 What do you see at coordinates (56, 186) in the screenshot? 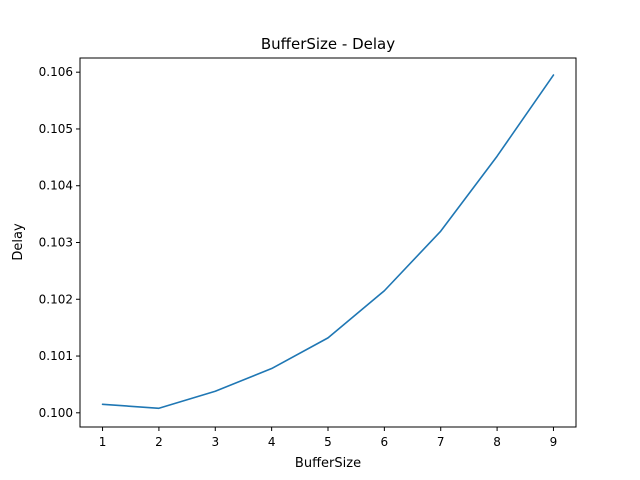
I see `y-tick-label: 0.104` at bounding box center [56, 186].